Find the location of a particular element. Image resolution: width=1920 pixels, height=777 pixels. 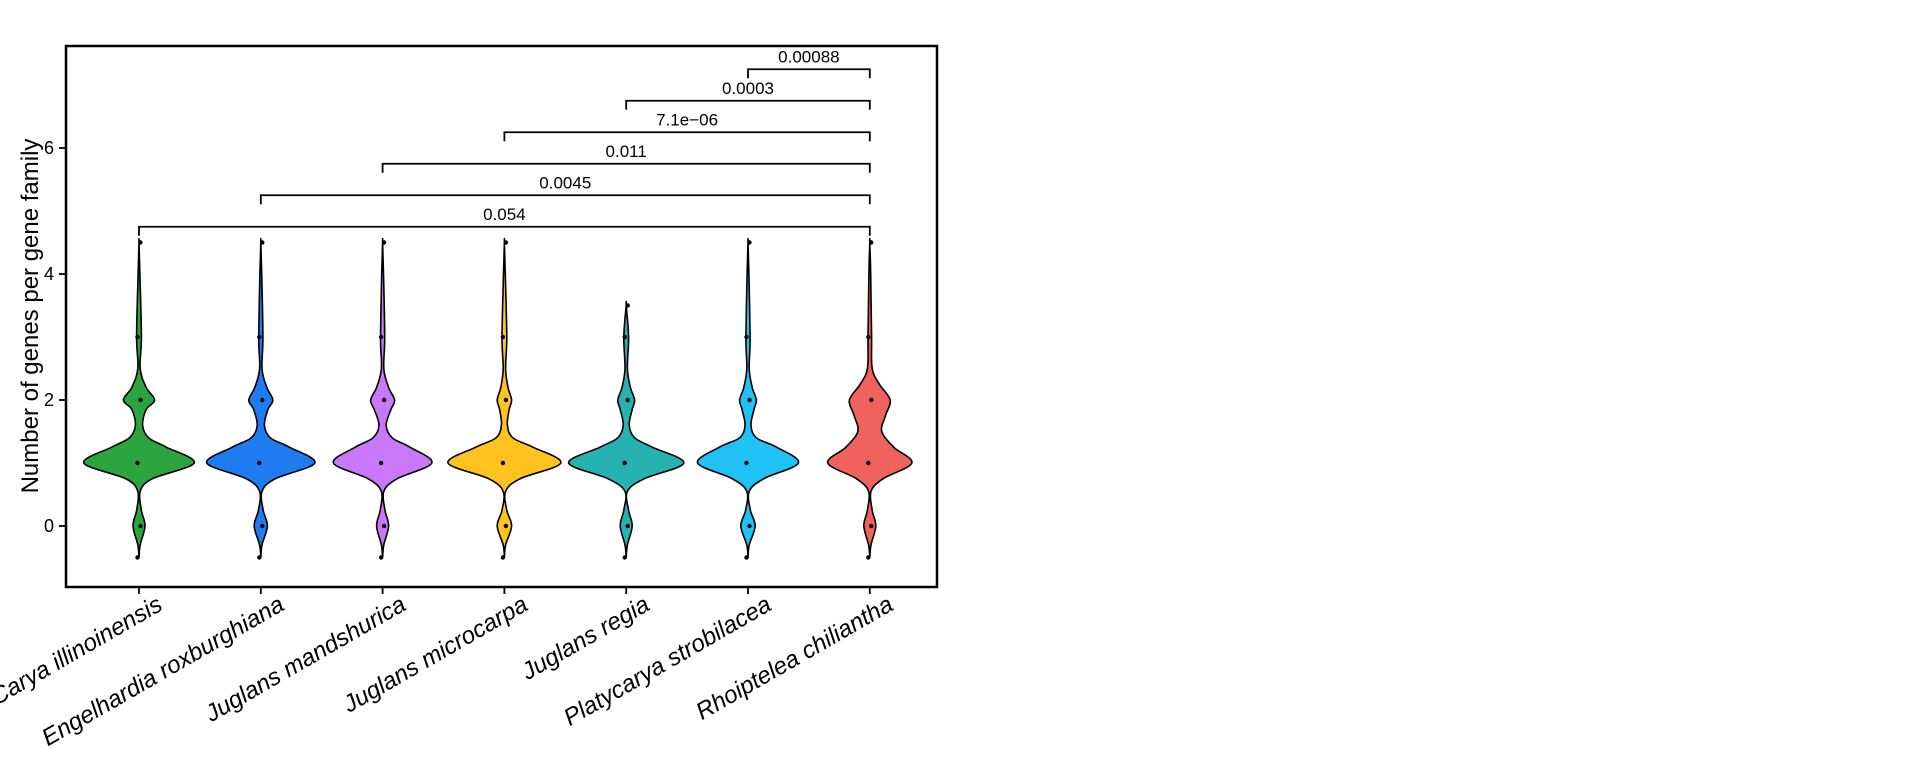

y-tick-label: 4 is located at coordinates (49, 274).